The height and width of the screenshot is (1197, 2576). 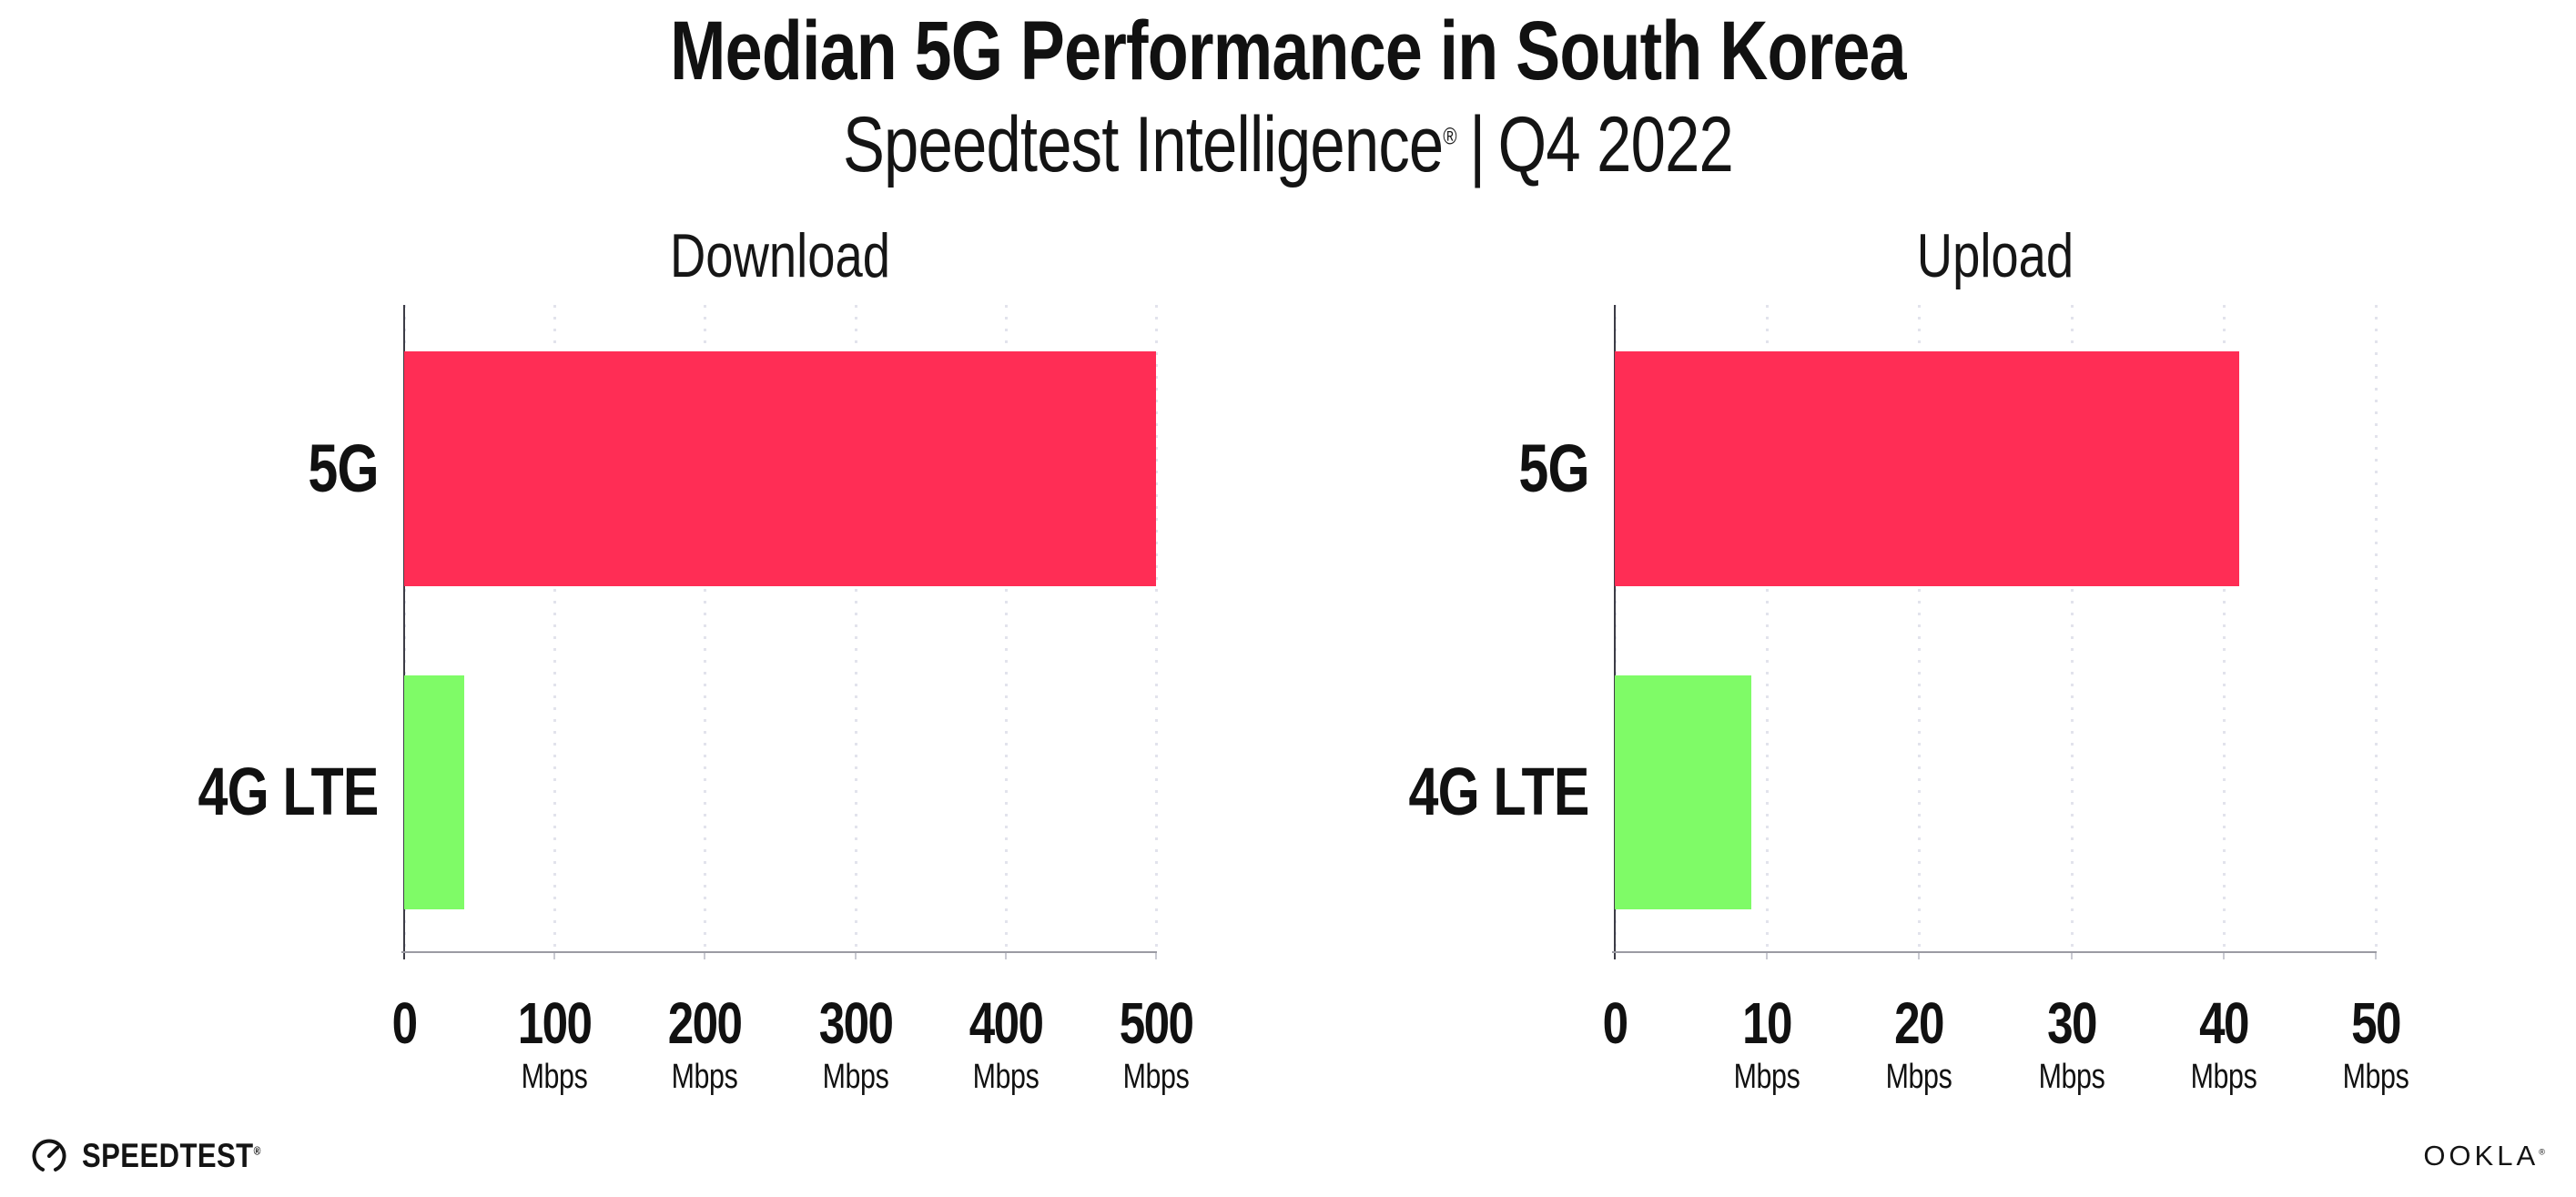 What do you see at coordinates (1767, 1023) in the screenshot?
I see `x-tick-label: 10` at bounding box center [1767, 1023].